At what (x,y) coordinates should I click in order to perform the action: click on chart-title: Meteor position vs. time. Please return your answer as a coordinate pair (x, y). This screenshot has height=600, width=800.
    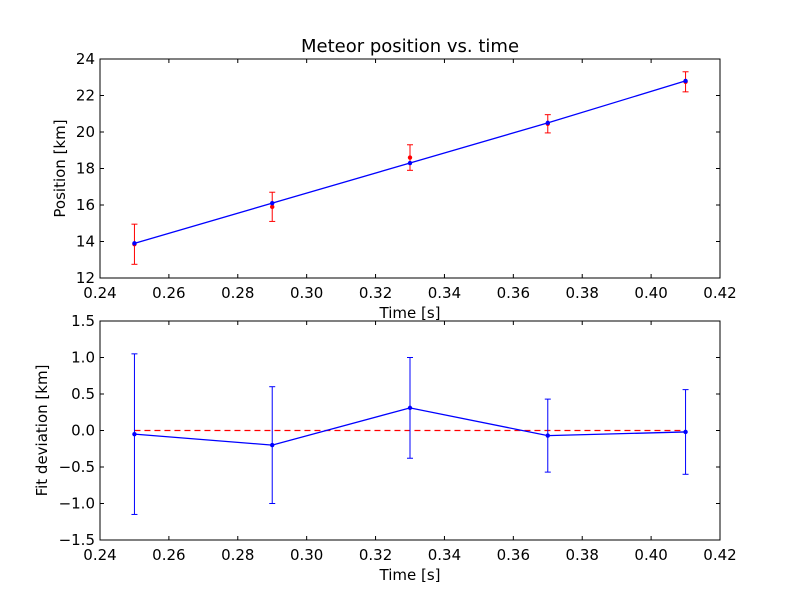
    Looking at the image, I should click on (410, 46).